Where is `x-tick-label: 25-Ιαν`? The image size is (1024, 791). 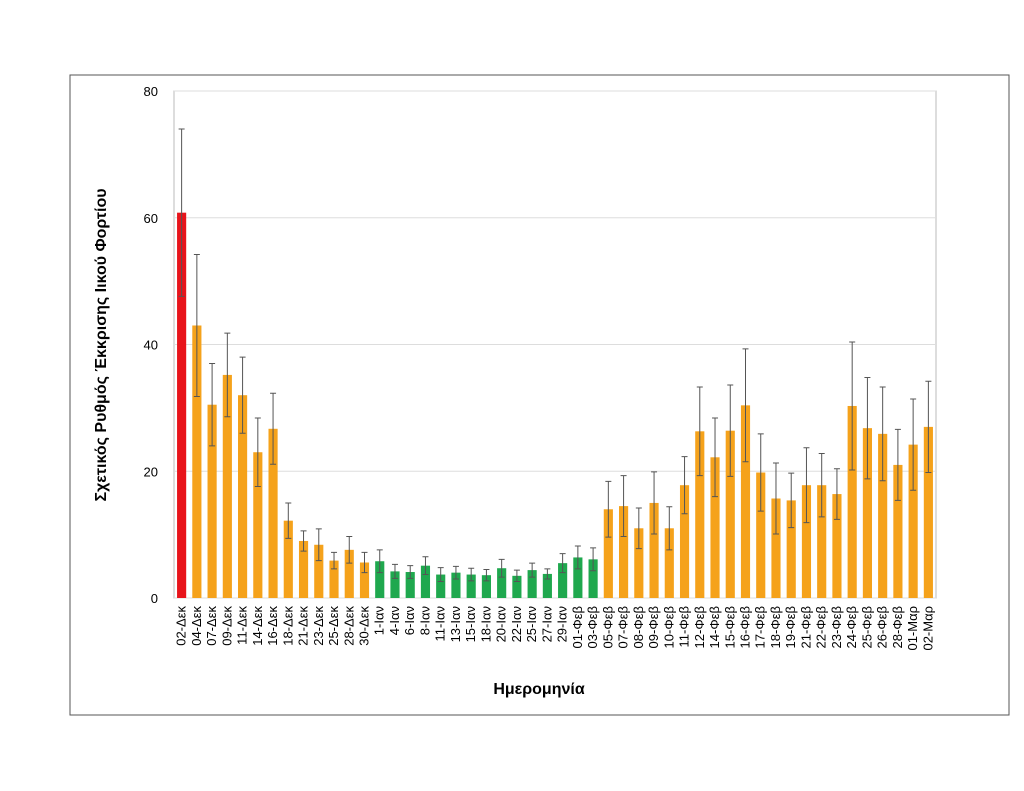 x-tick-label: 25-Ιαν is located at coordinates (531, 624).